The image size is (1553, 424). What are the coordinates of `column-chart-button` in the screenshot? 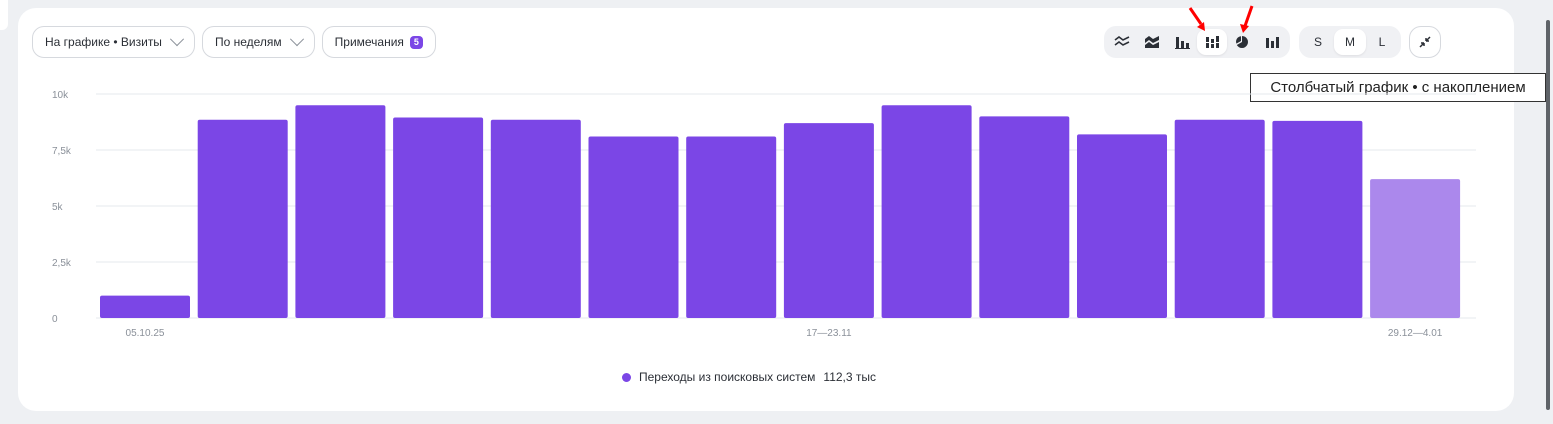 It's located at (1272, 42).